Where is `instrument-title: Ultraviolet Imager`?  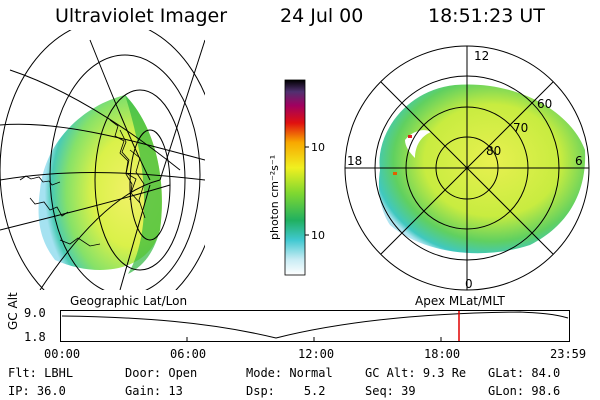 instrument-title: Ultraviolet Imager is located at coordinates (141, 16).